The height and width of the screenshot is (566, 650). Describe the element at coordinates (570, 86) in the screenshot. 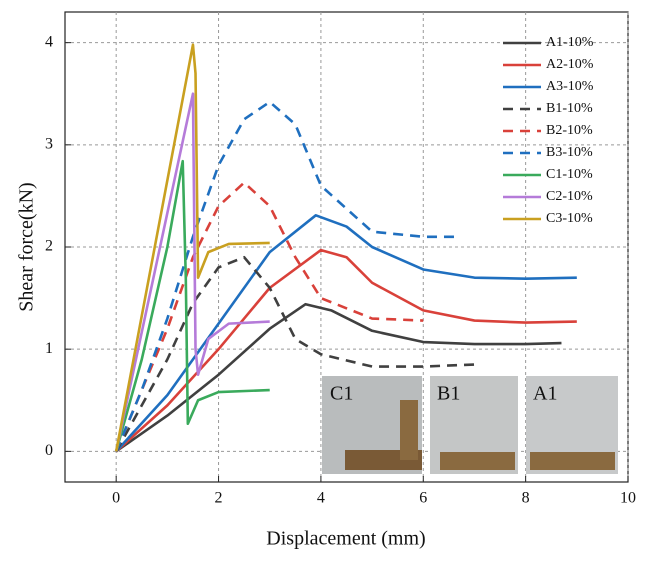

I see `legend-label: A3-10%` at that location.